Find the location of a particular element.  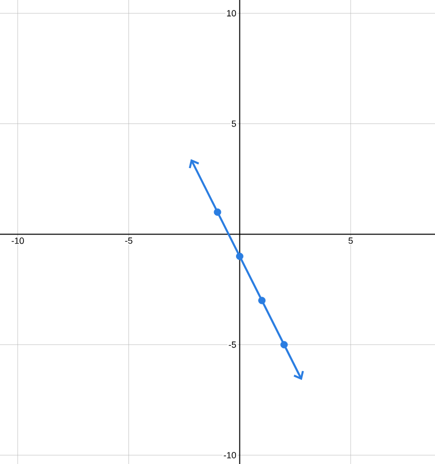

x-tick-label: -10 is located at coordinates (18, 241).